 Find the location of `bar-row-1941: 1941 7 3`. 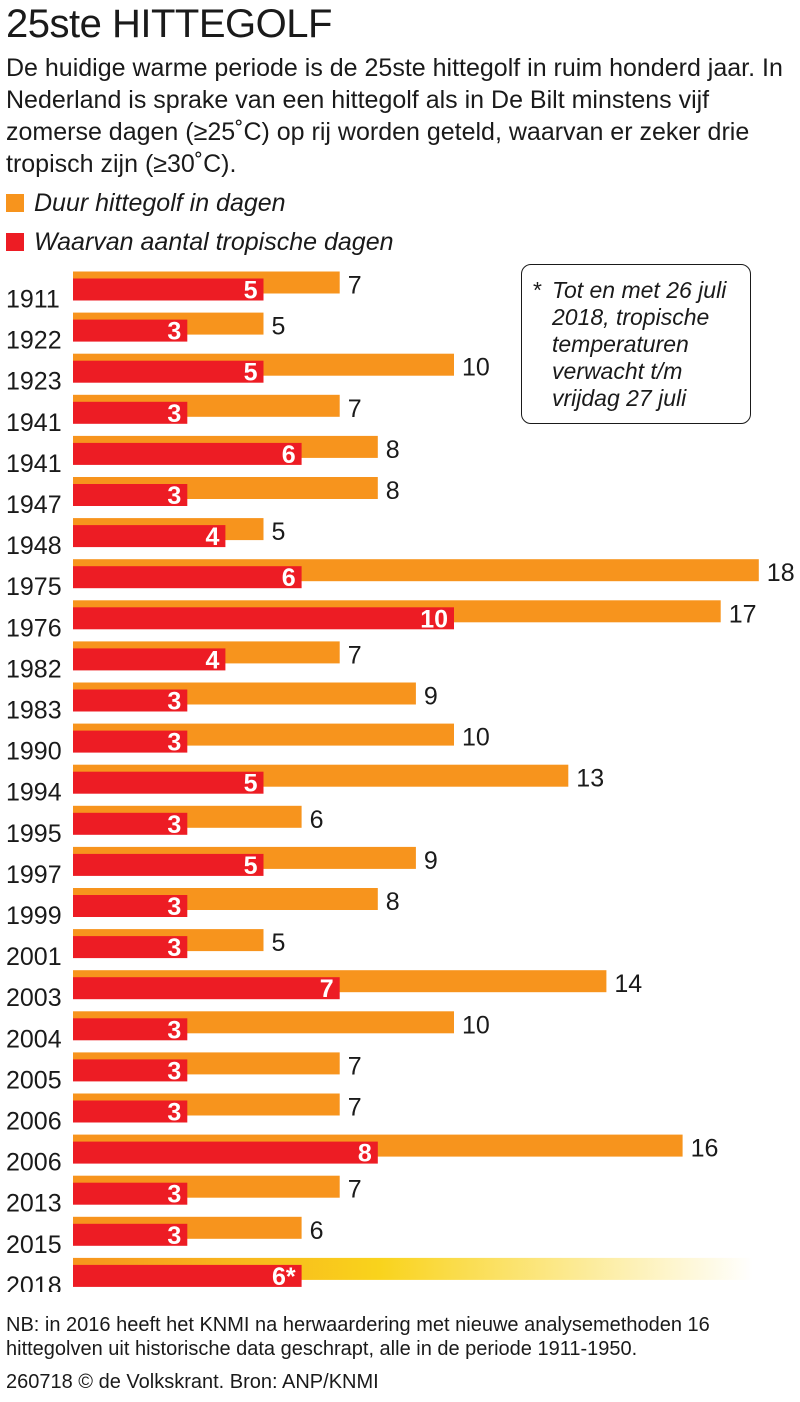

bar-row-1941: 1941 7 3 is located at coordinates (184, 415).